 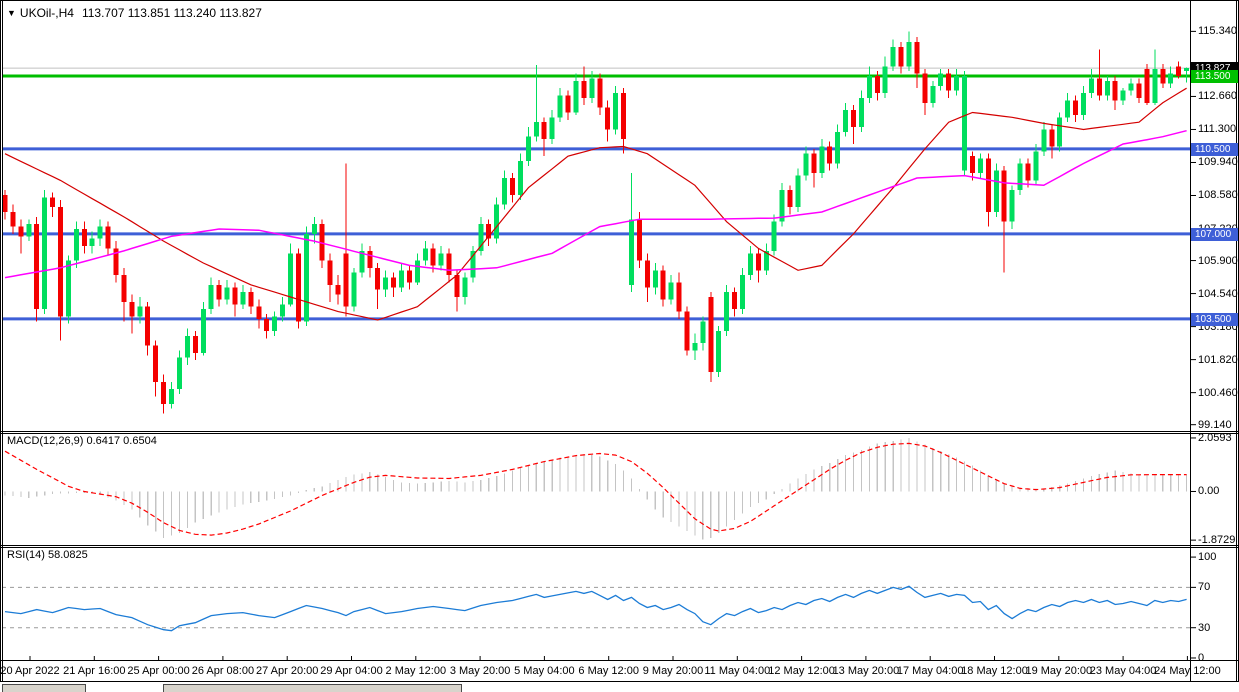 I want to click on macd-signal-line, so click(x=595, y=489).